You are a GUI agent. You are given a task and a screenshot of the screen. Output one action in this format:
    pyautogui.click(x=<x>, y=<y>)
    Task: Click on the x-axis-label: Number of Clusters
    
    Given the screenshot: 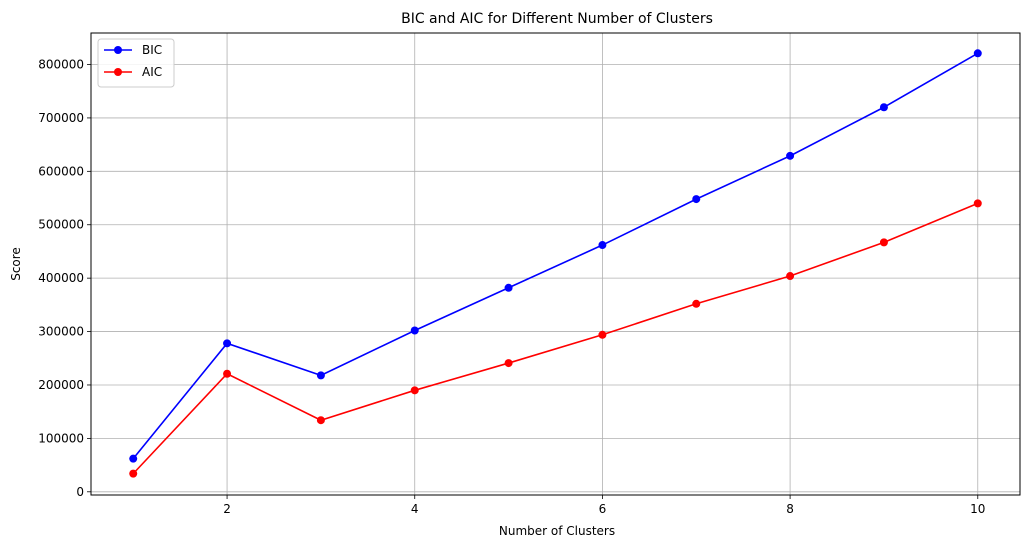 What is the action you would take?
    pyautogui.click(x=557, y=531)
    